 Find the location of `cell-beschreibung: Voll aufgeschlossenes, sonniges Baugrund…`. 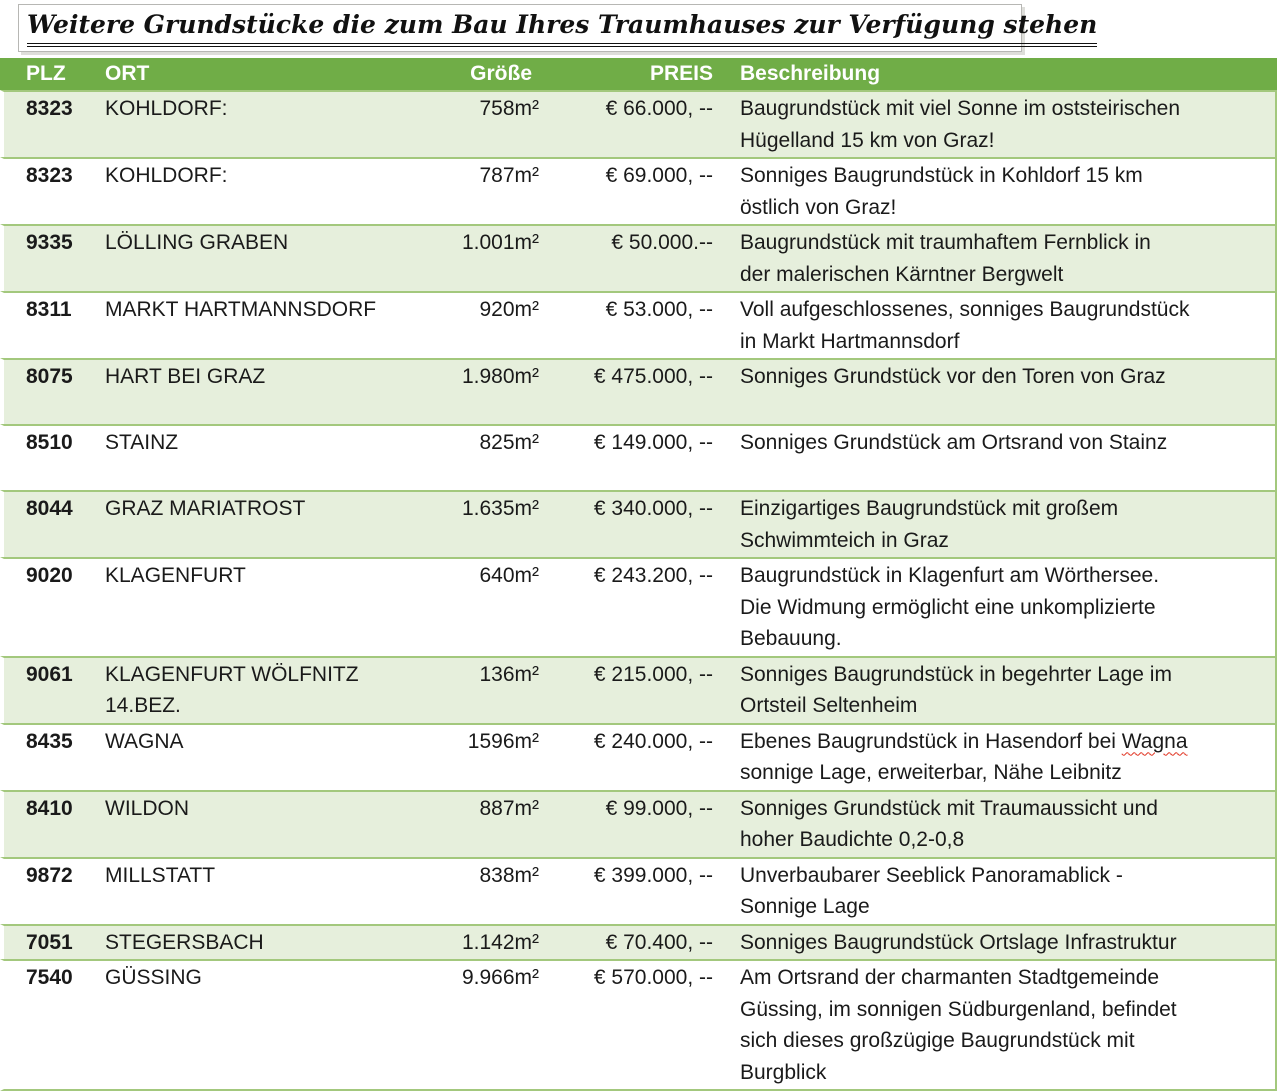

cell-beschreibung: Voll aufgeschlossenes, sonniges Baugrund… is located at coordinates (996, 324).